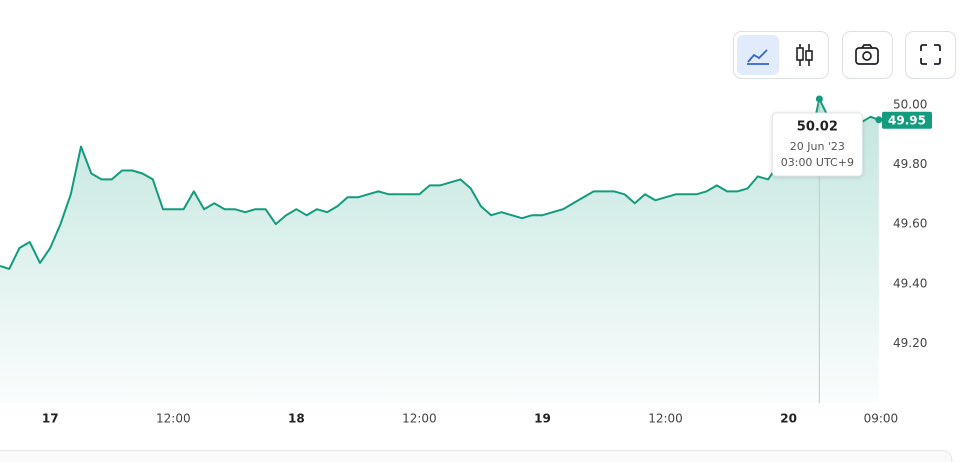  I want to click on y-tick-label: 49.20, so click(910, 343).